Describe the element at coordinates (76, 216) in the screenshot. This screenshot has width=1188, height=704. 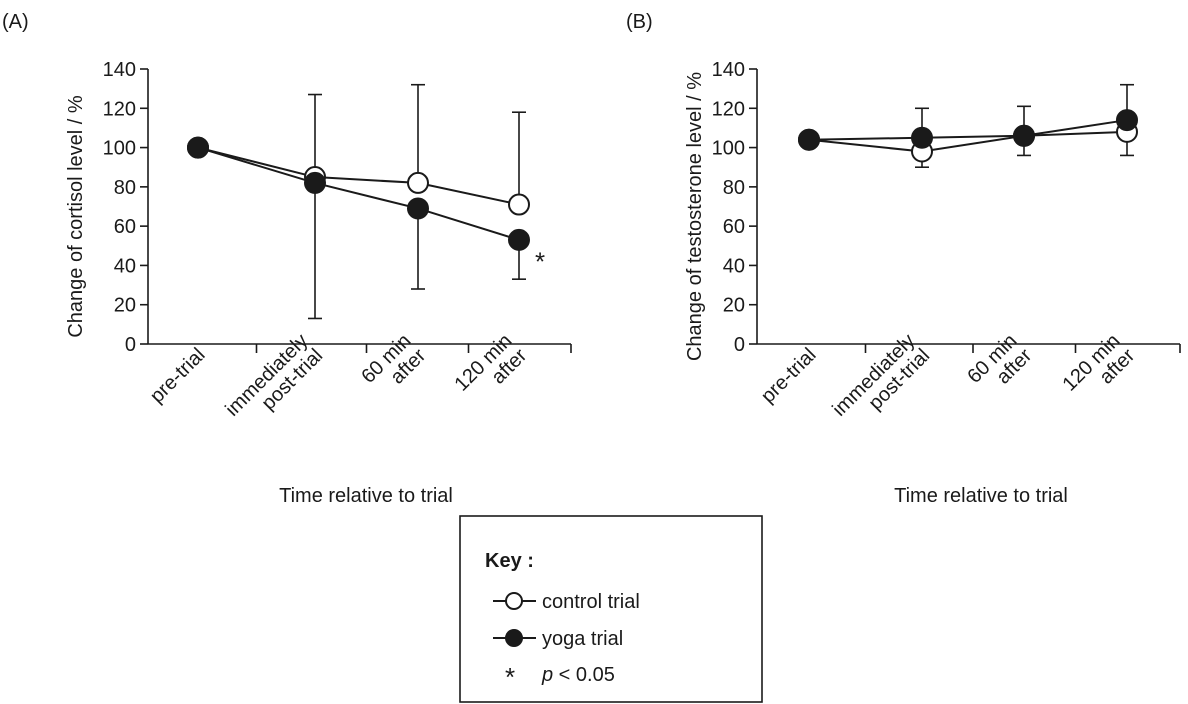
I see `y-axis-title: Change of cortisol level / %` at that location.